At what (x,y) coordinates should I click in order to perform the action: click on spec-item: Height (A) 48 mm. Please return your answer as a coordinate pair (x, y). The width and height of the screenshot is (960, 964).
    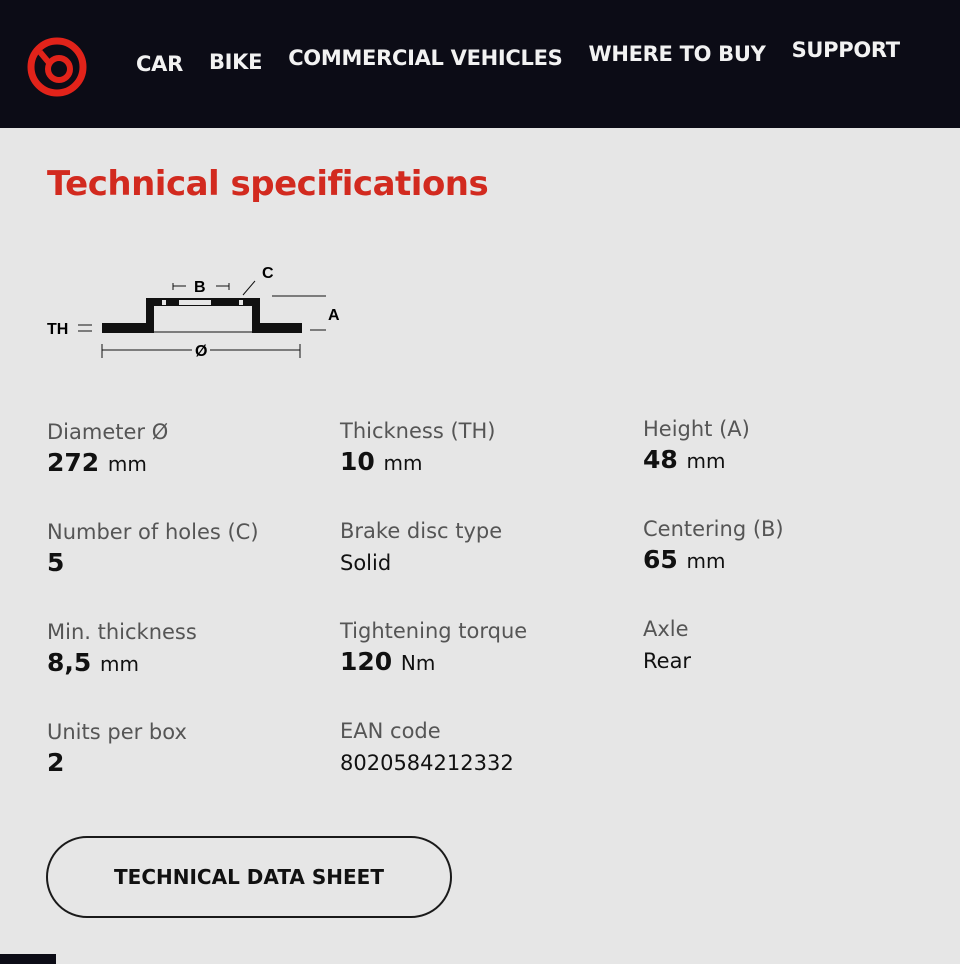
    Looking at the image, I should click on (696, 445).